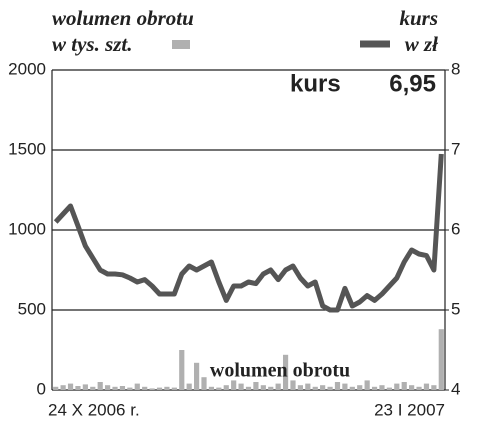  Describe the element at coordinates (41, 388) in the screenshot. I see `y-tick-label: 0` at that location.